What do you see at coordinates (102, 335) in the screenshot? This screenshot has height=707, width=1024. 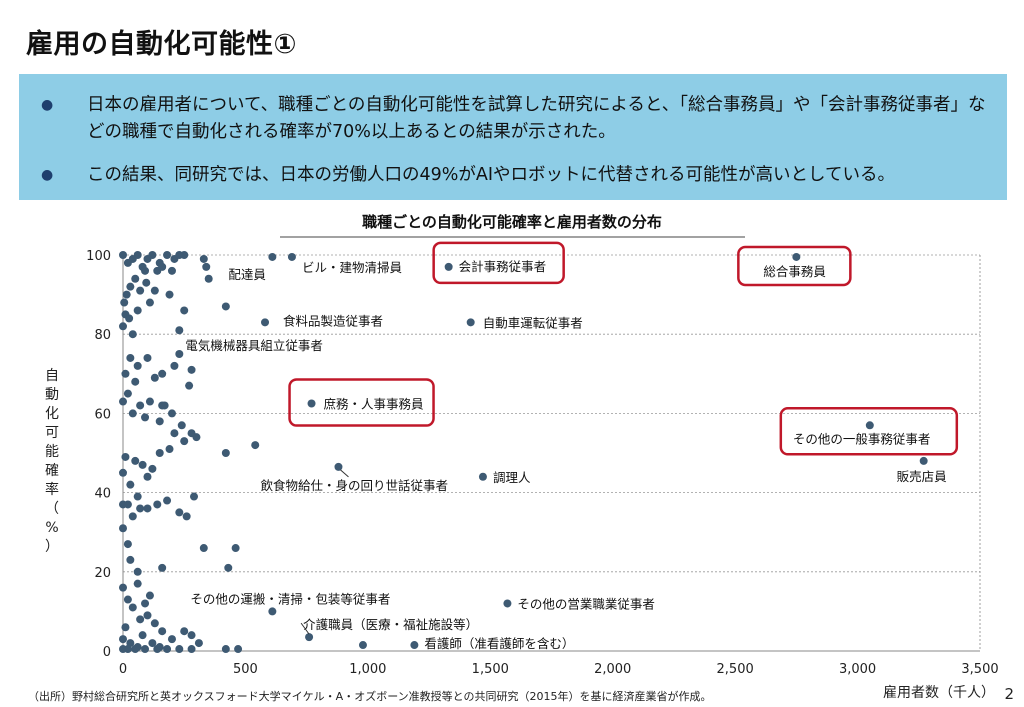 I see `y-tick-label: 80` at bounding box center [102, 335].